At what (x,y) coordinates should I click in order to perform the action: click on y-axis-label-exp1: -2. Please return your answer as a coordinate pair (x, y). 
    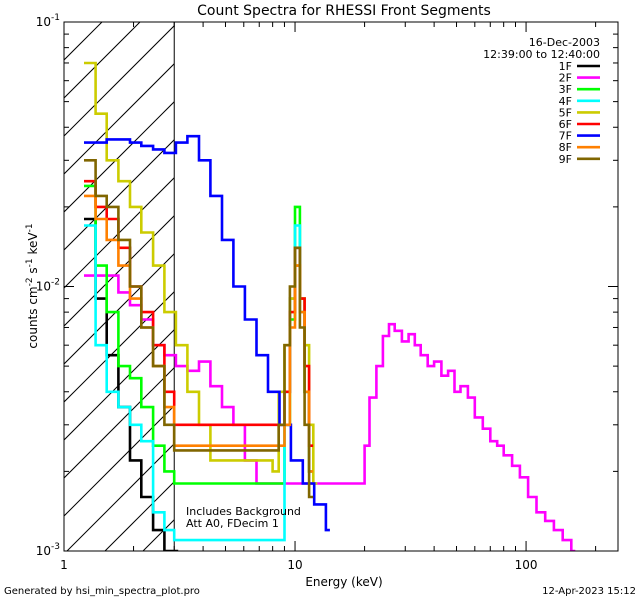
    Looking at the image, I should click on (30, 281).